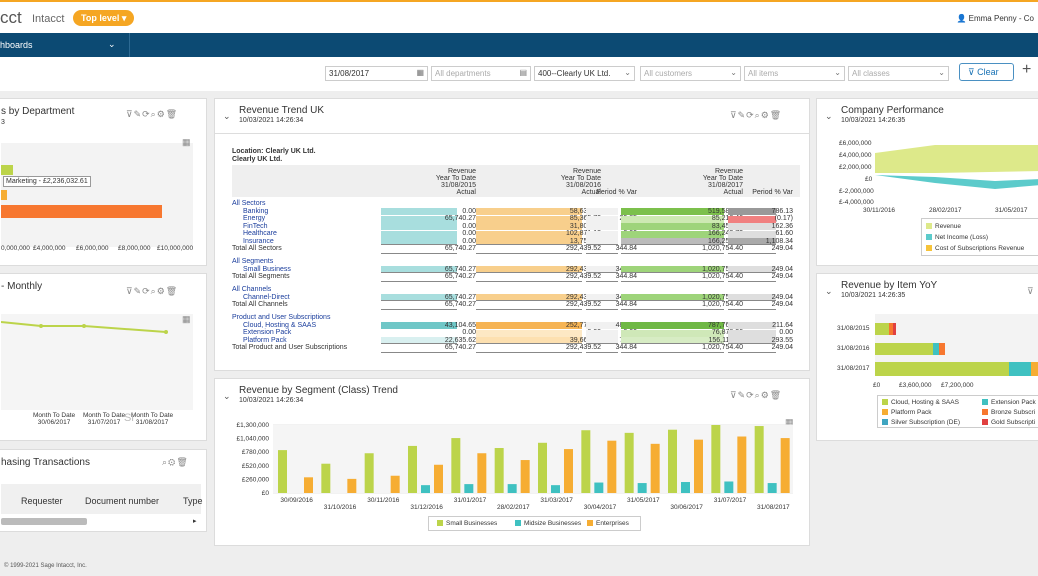 The width and height of the screenshot is (1038, 576). I want to click on legend-item: Revenue, so click(943, 226).